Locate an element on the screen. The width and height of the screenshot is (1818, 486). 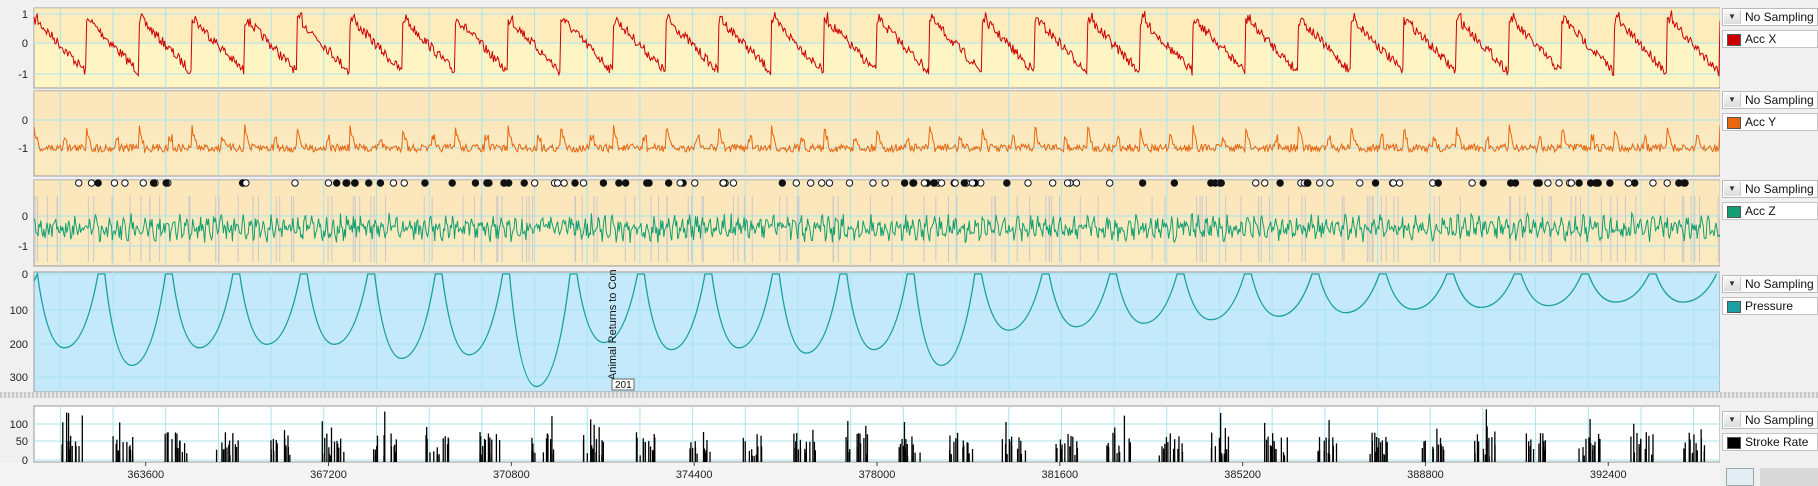
annotation-value: 201 is located at coordinates (623, 385).